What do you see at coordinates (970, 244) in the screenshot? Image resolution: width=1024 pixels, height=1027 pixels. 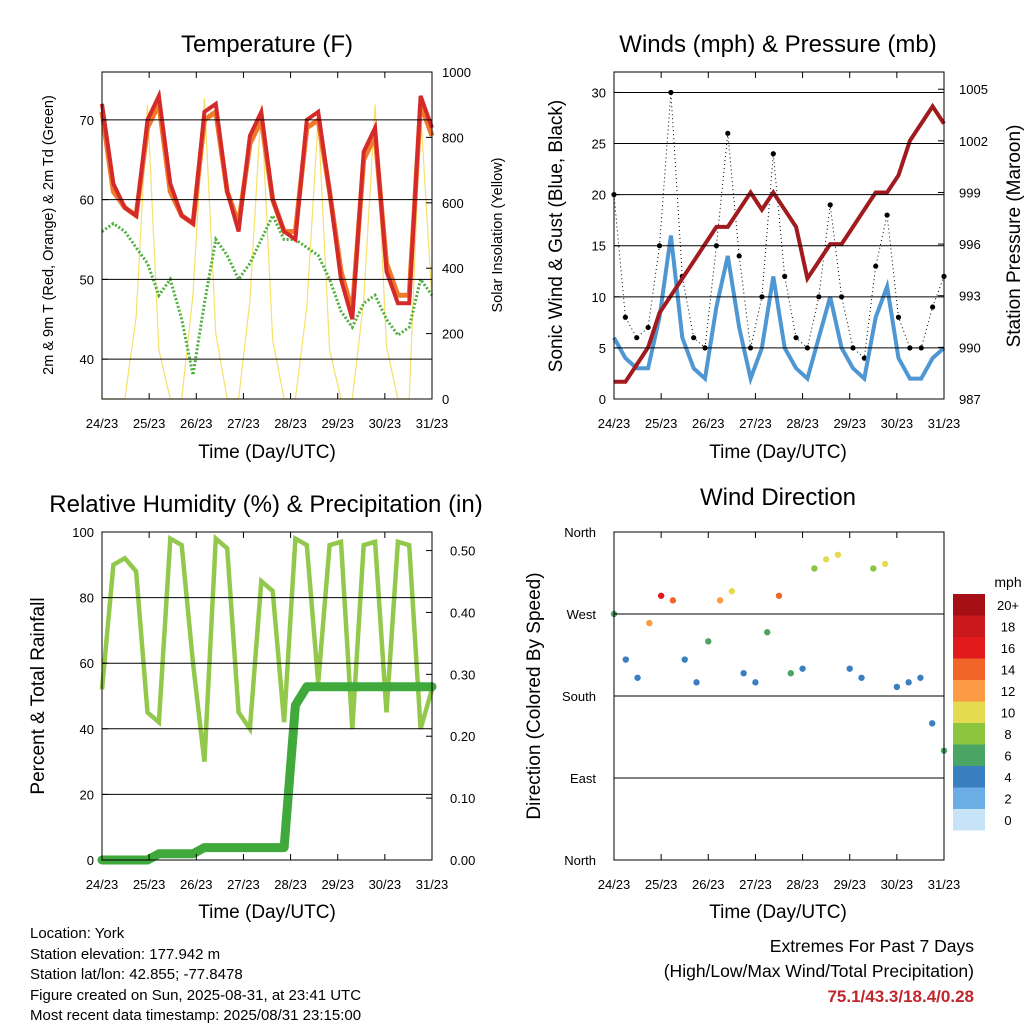 I see `y-tick-label-right: 996` at bounding box center [970, 244].